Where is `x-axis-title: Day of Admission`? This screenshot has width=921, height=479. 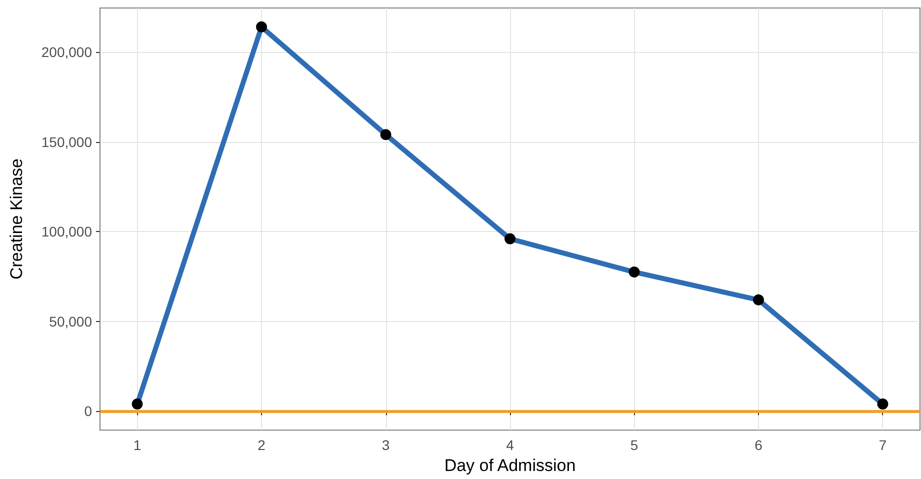 x-axis-title: Day of Admission is located at coordinates (510, 465).